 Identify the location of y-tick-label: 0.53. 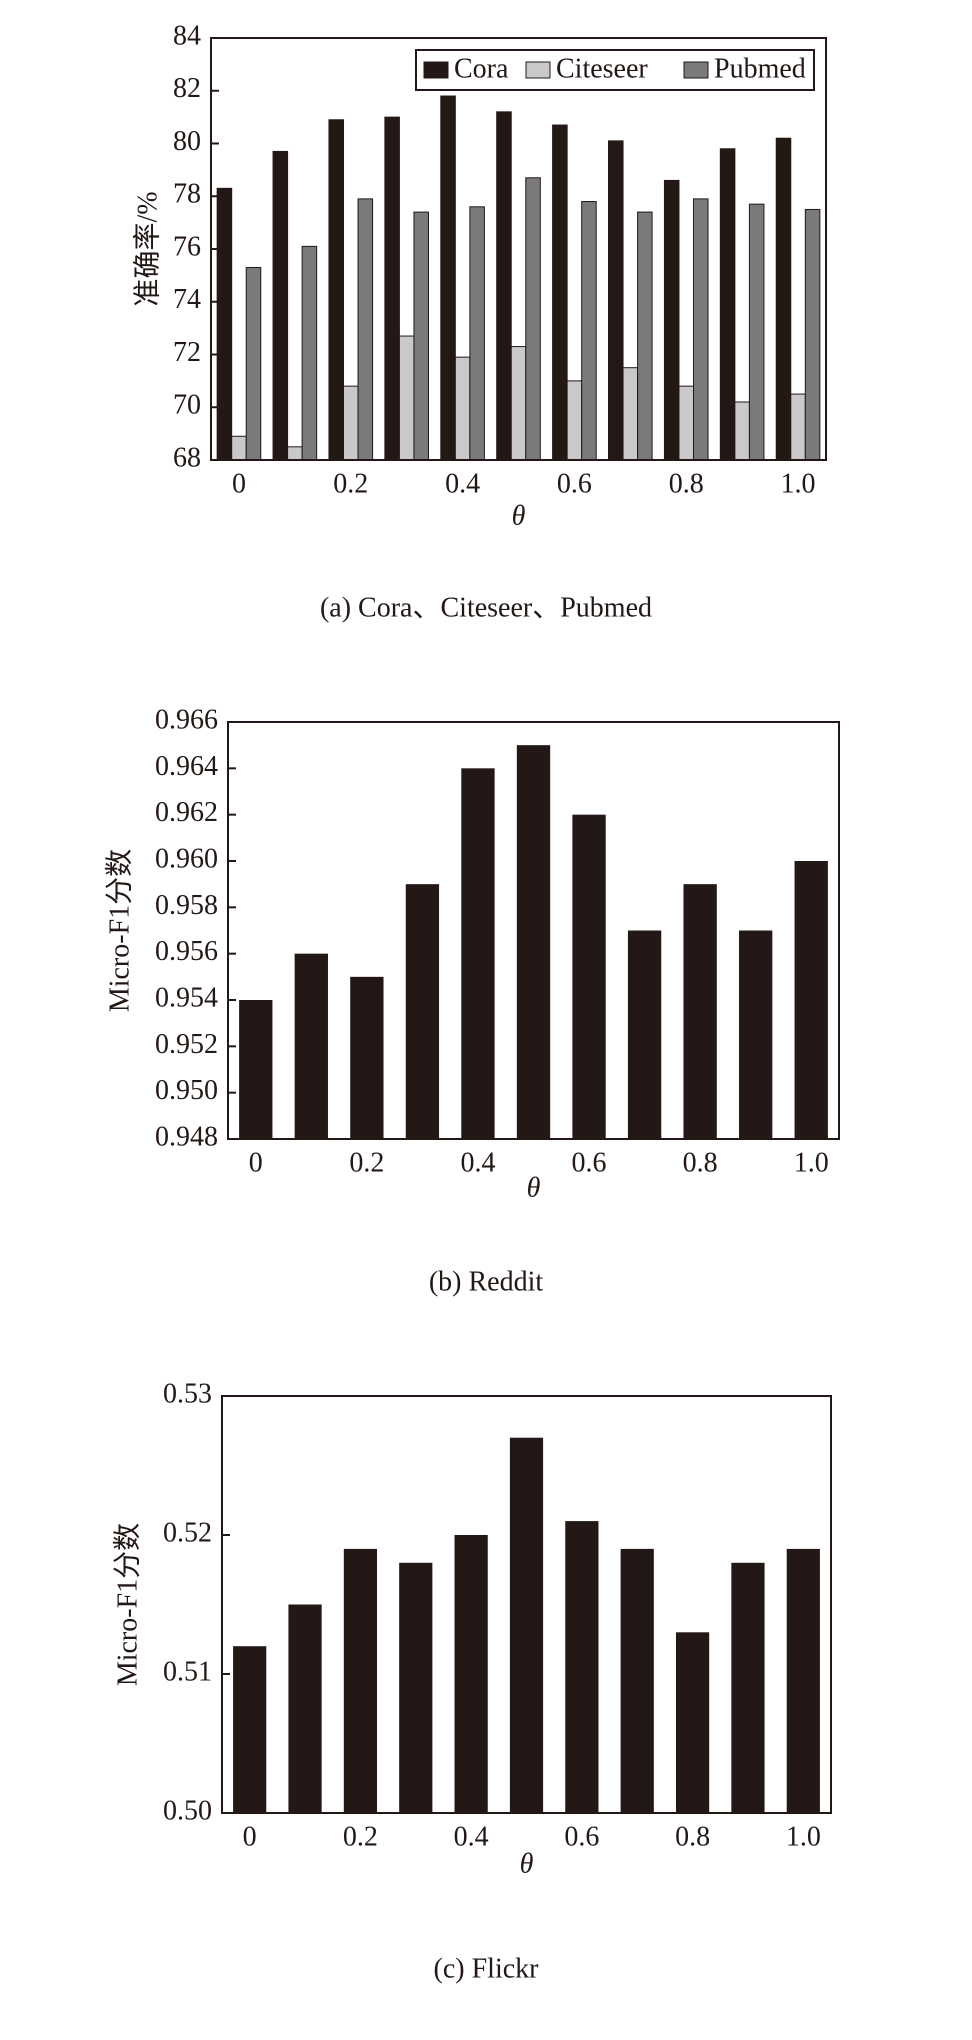
(187, 1393).